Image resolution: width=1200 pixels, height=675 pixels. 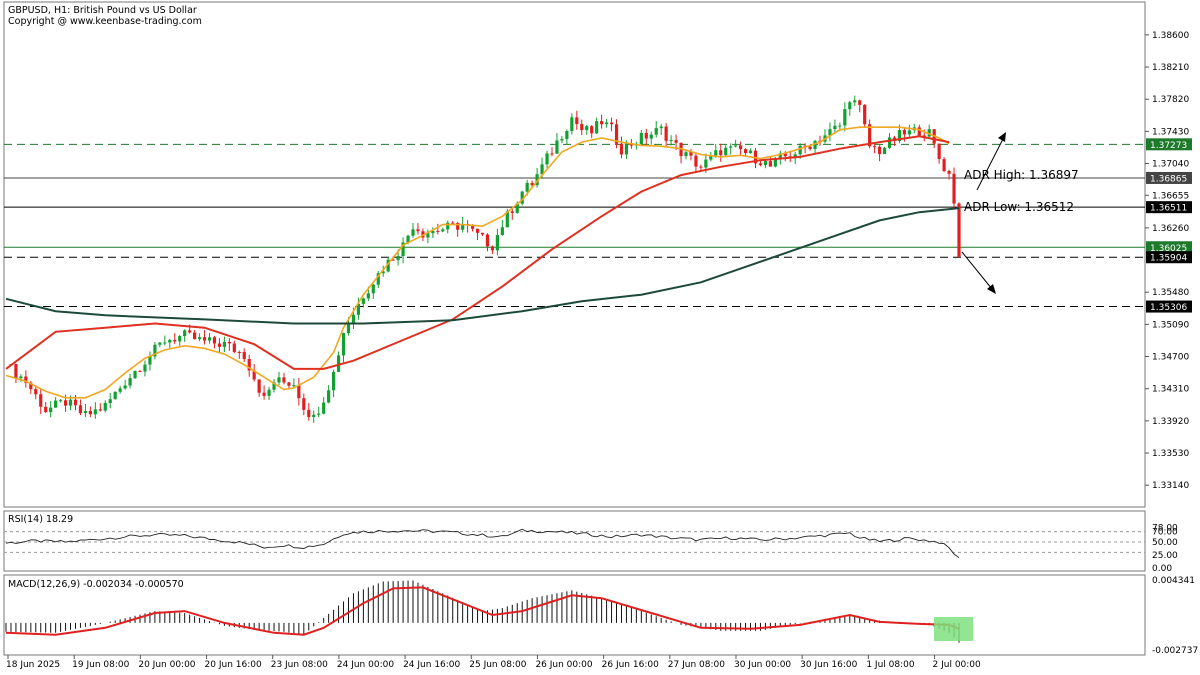 I want to click on rsi-axis-tick-label: 70.00, so click(x=1165, y=533).